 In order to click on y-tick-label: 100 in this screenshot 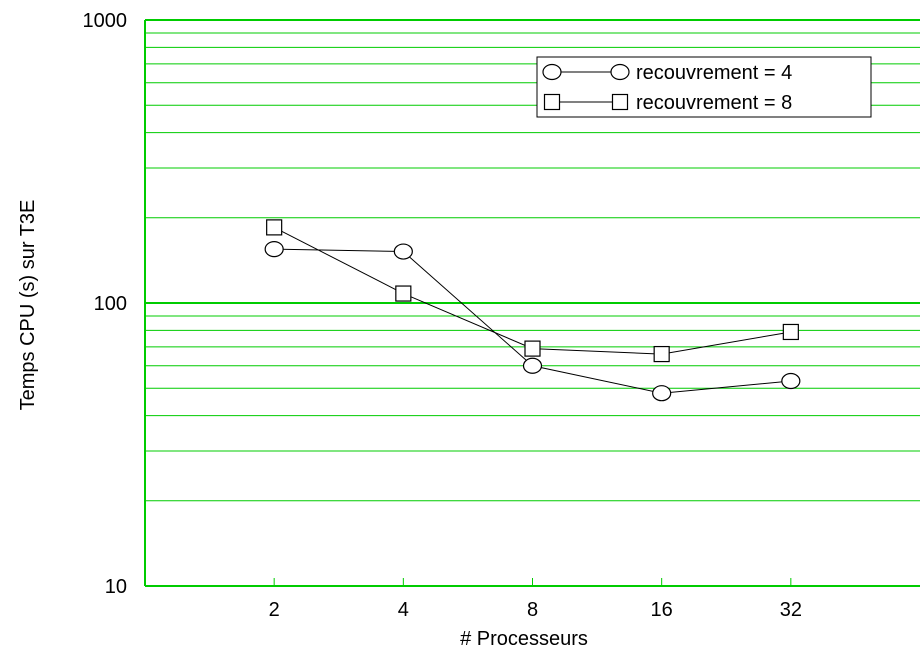, I will do `click(110, 304)`.